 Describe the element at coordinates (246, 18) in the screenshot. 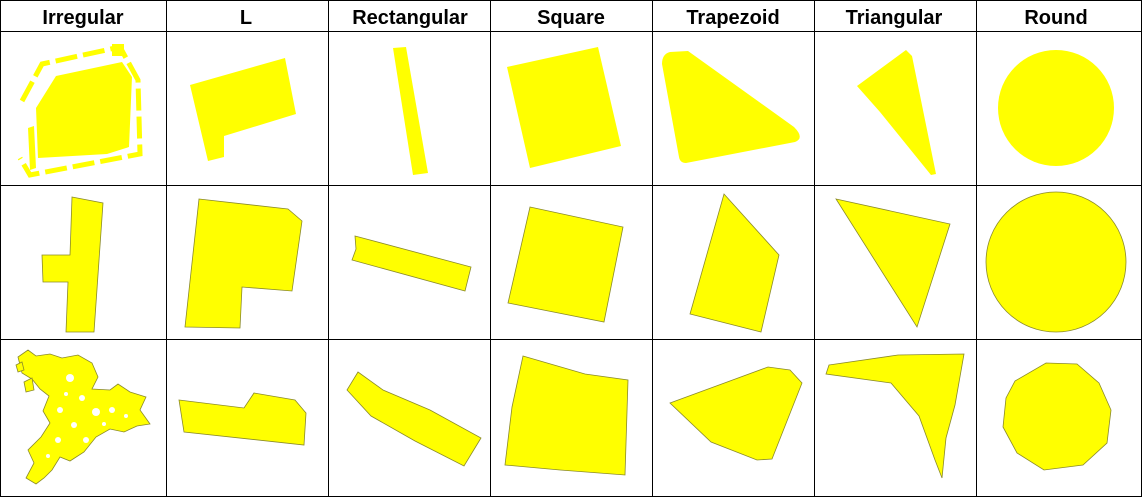

I see `header-l: L` at that location.